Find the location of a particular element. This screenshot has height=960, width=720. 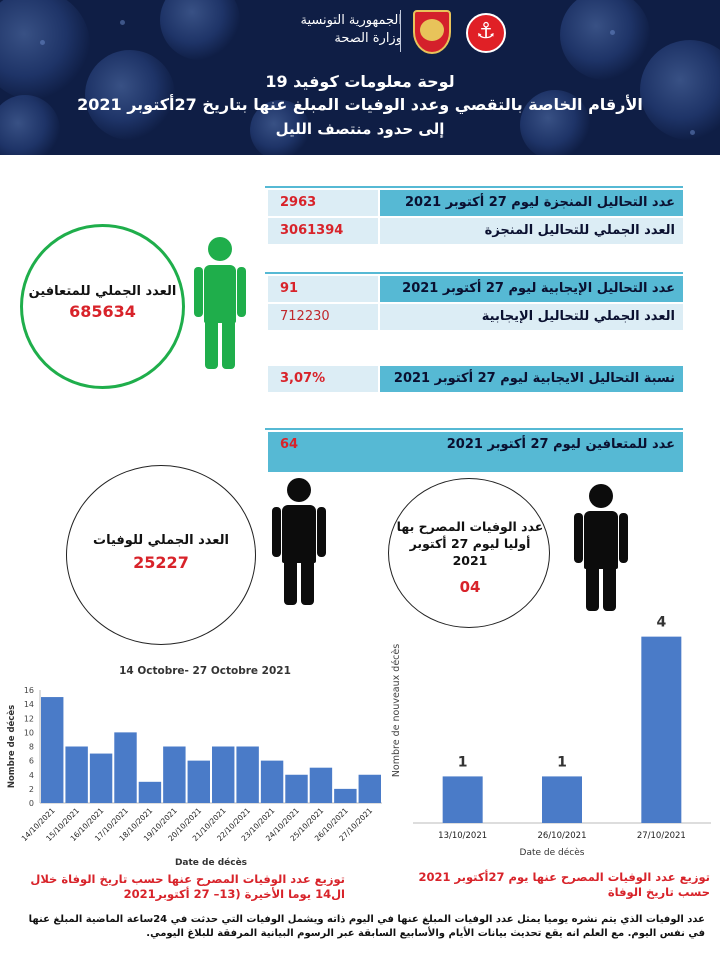

anchor-symbol-icon: ⚓ is located at coordinates (486, 31).